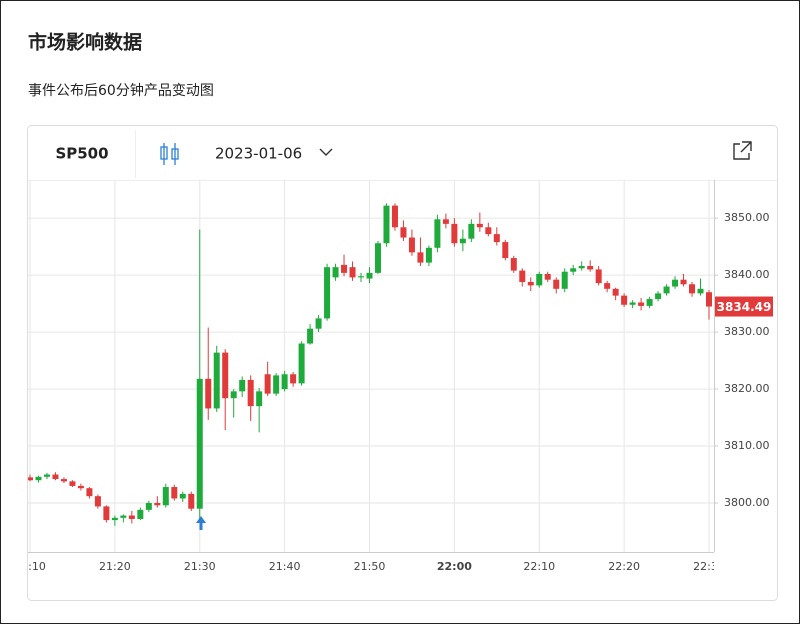 This screenshot has width=800, height=624. Describe the element at coordinates (81, 154) in the screenshot. I see `symbol-button: SP500` at that location.